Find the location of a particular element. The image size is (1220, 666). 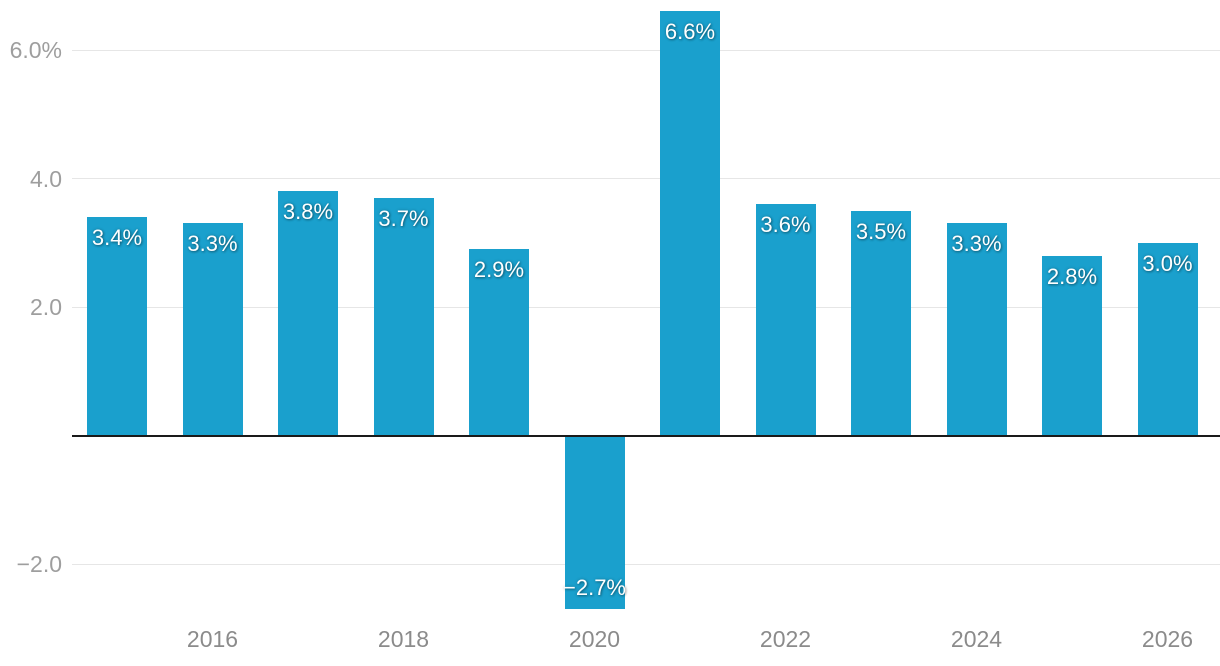

y-axis-tick-label: 6.0% is located at coordinates (35, 50).